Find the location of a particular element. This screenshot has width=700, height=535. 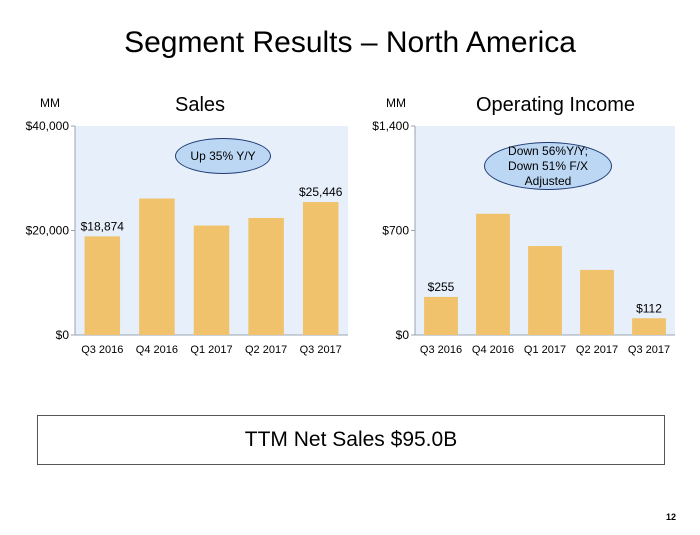

ttm-net-sales-text: TTM Net Sales $95.0B is located at coordinates (351, 439).